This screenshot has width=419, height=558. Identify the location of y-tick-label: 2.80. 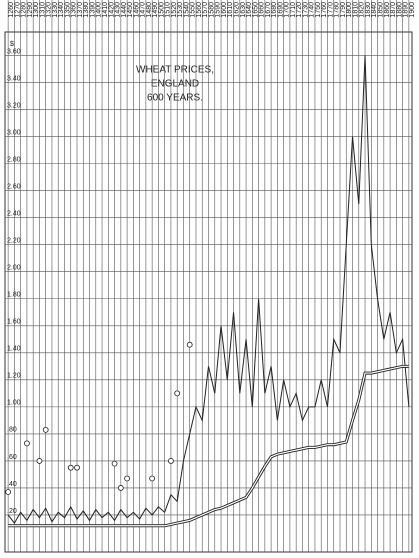
(14, 159).